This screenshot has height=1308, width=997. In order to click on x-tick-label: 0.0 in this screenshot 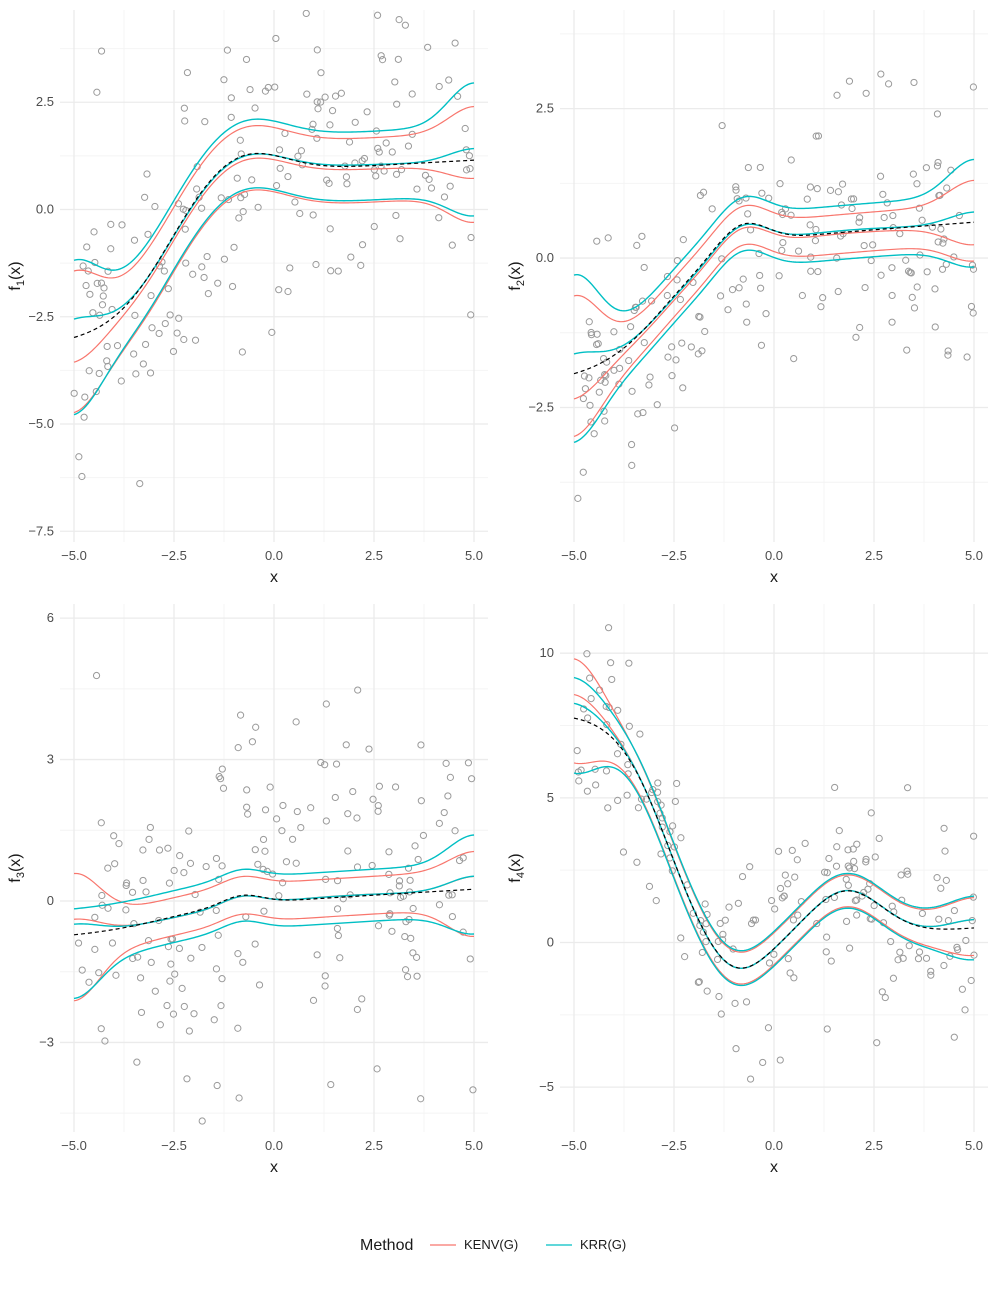, I will do `click(274, 555)`.